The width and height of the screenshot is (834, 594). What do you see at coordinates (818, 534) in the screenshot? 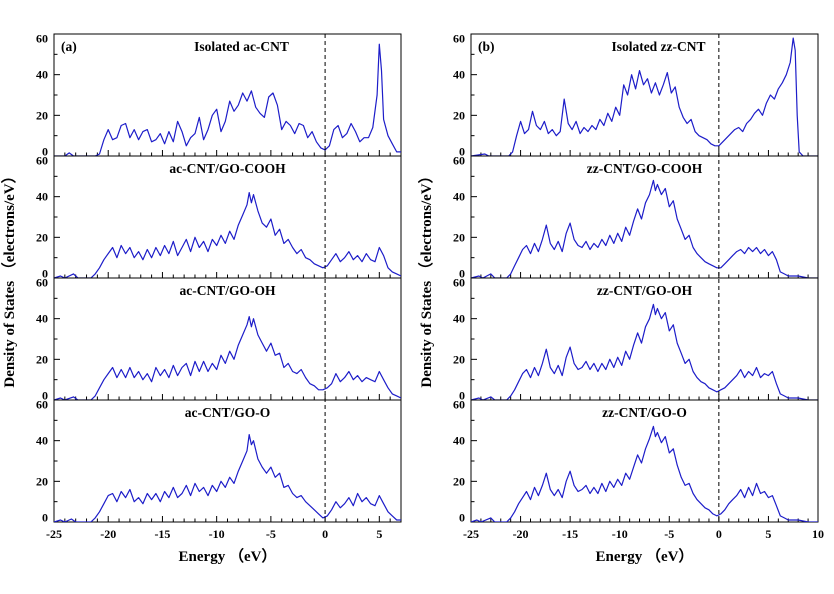
I see `x-tick-label: 10` at bounding box center [818, 534].